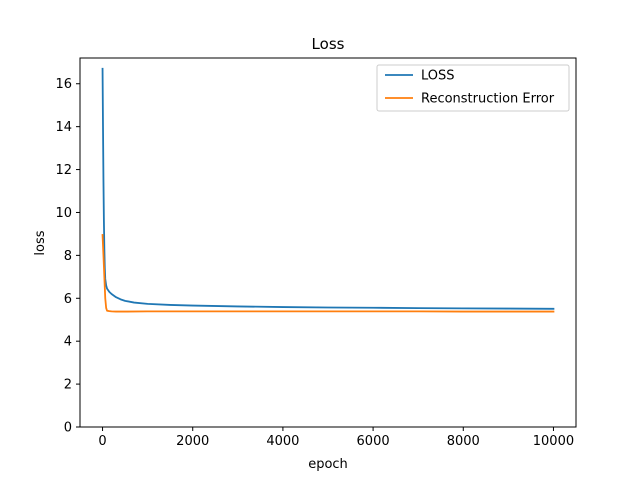 This screenshot has width=640, height=480. I want to click on chart-title: Loss, so click(328, 44).